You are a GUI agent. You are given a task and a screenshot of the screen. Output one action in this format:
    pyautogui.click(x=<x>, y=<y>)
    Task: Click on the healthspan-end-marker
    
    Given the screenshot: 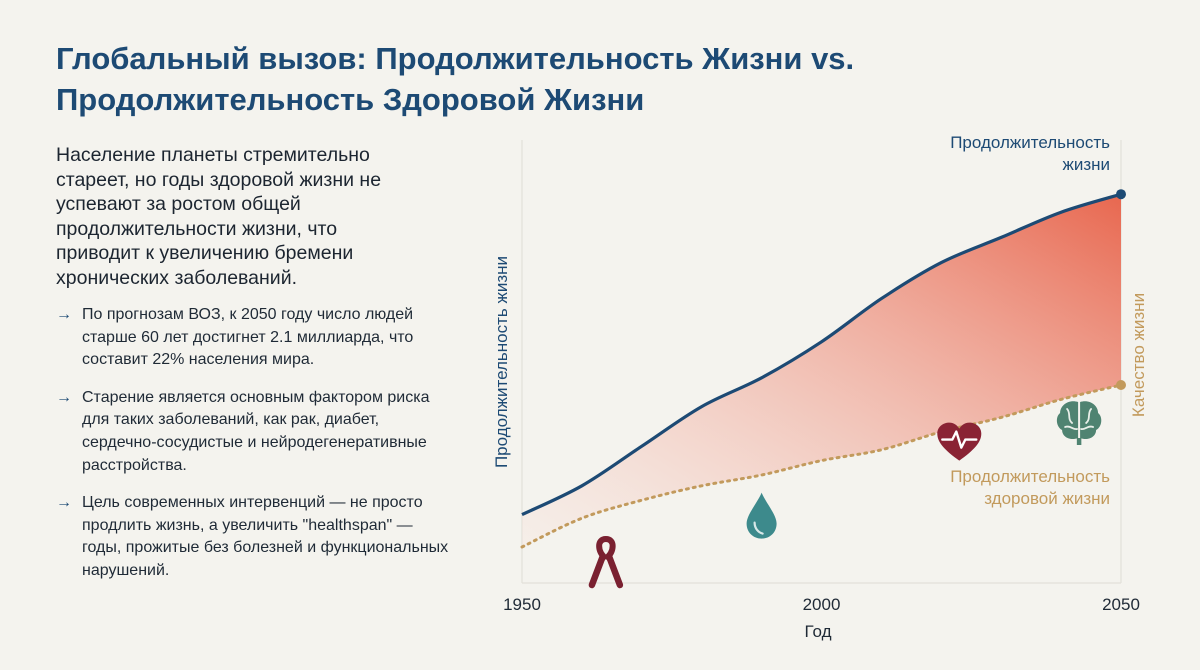 What is the action you would take?
    pyautogui.click(x=1121, y=385)
    